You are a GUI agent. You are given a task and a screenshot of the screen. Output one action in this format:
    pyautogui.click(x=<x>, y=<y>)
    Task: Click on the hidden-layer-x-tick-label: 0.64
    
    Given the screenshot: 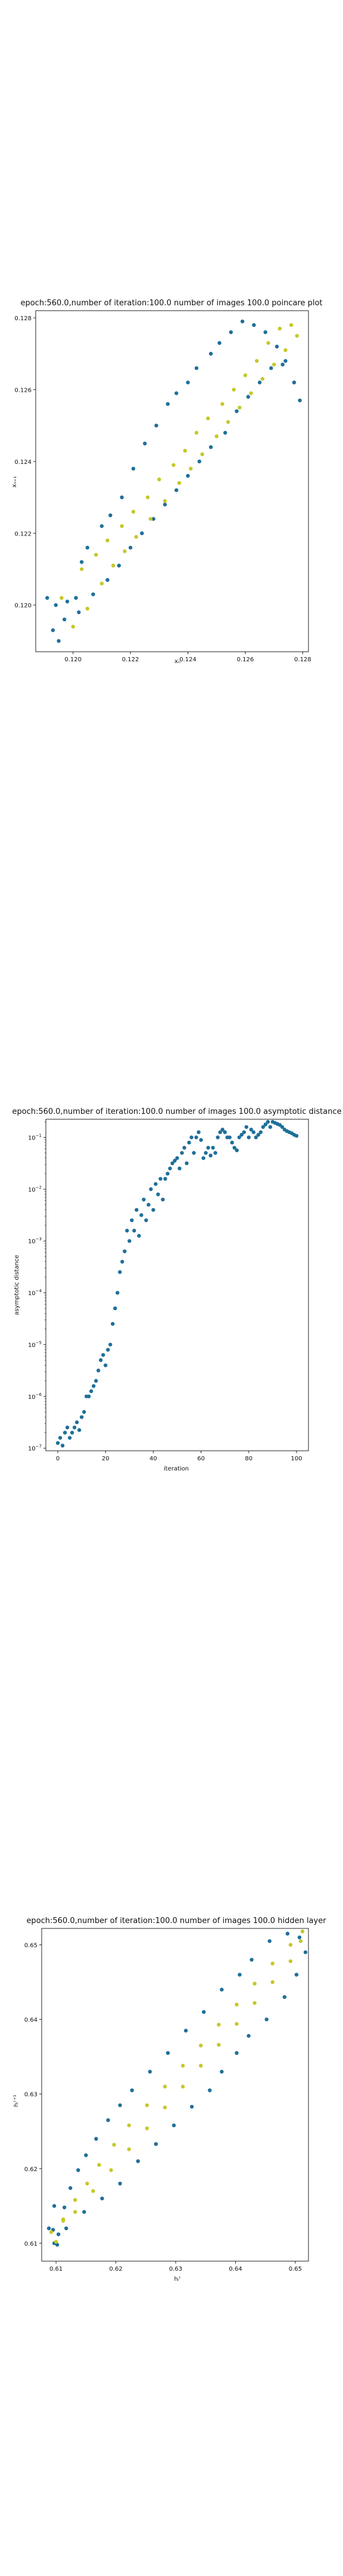 What is the action you would take?
    pyautogui.click(x=235, y=2269)
    